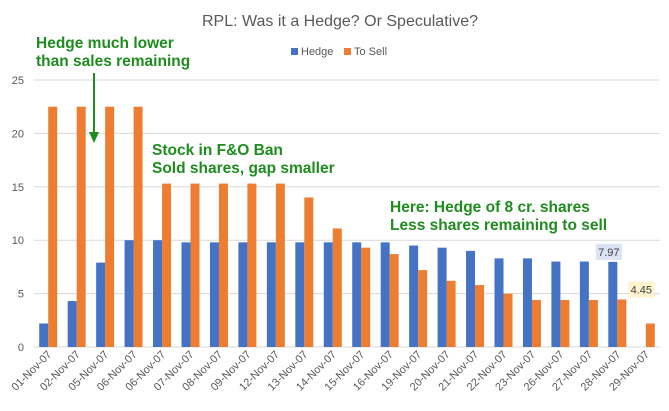 The image size is (669, 411). Describe the element at coordinates (18, 134) in the screenshot. I see `y-tick-label: 20` at that location.